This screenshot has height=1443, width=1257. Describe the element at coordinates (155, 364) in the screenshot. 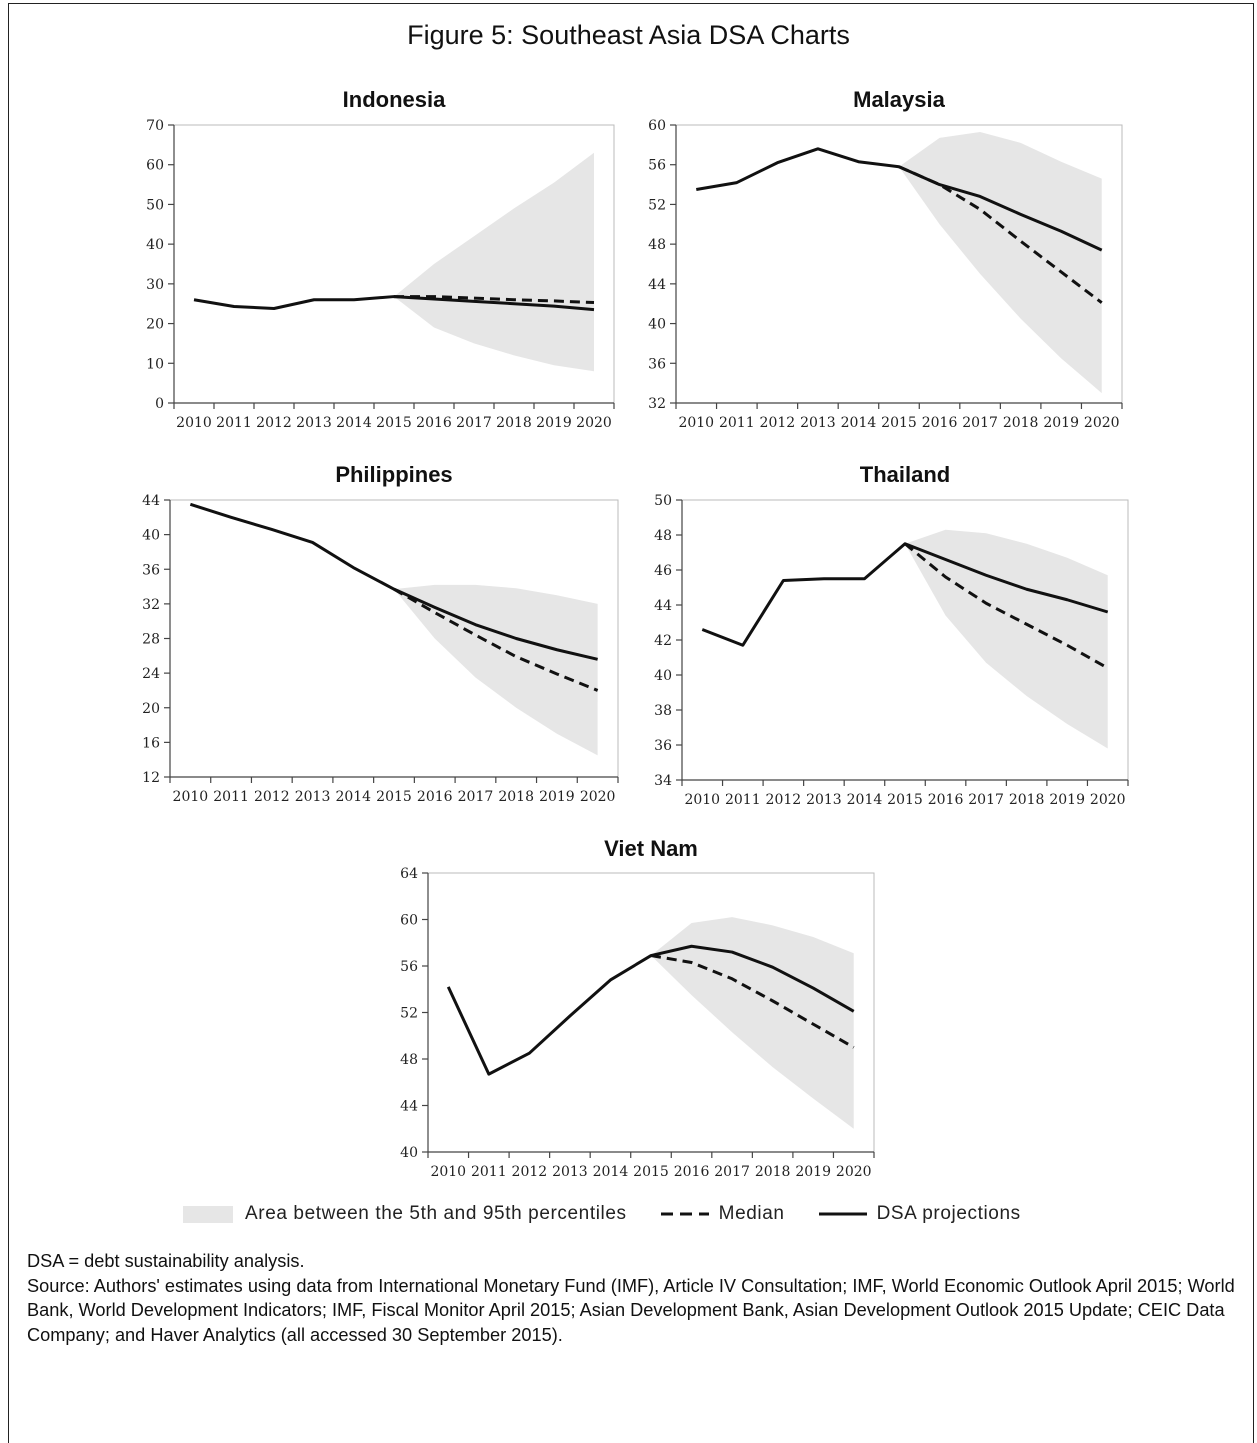

I see `y-tick-label: 10` at that location.